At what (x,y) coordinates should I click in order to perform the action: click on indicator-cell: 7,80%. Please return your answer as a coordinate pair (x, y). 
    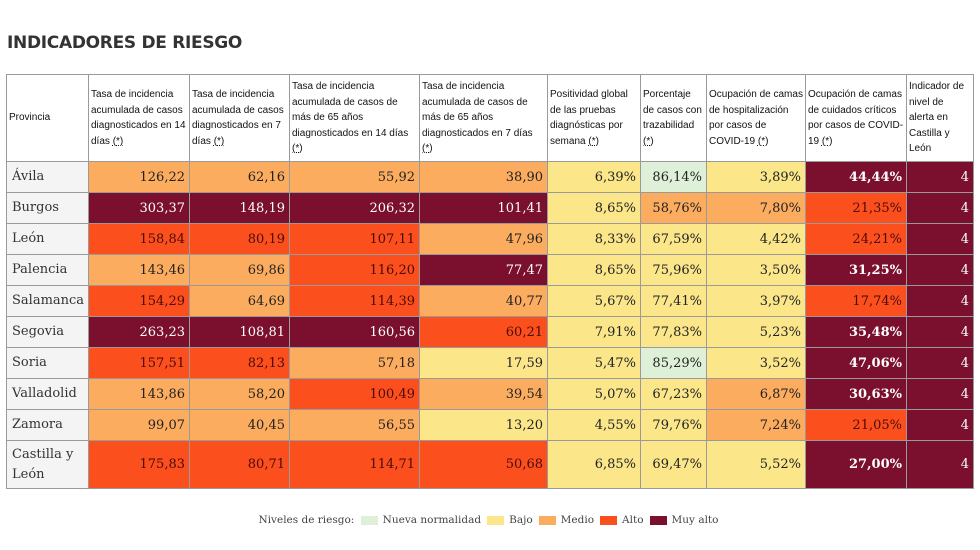
    Looking at the image, I should click on (756, 208).